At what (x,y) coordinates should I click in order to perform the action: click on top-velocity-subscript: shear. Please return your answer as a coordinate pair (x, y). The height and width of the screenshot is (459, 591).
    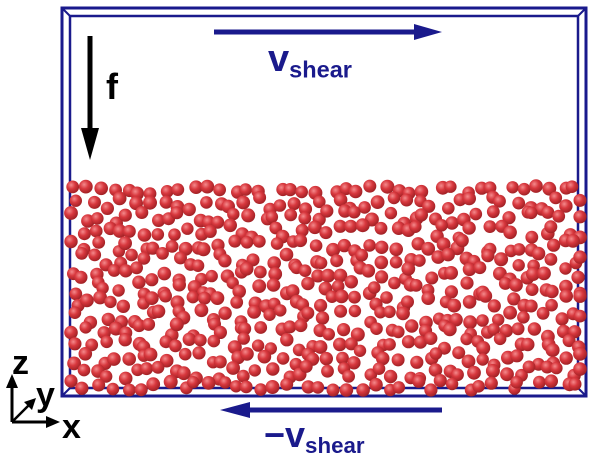
    Looking at the image, I should click on (320, 69).